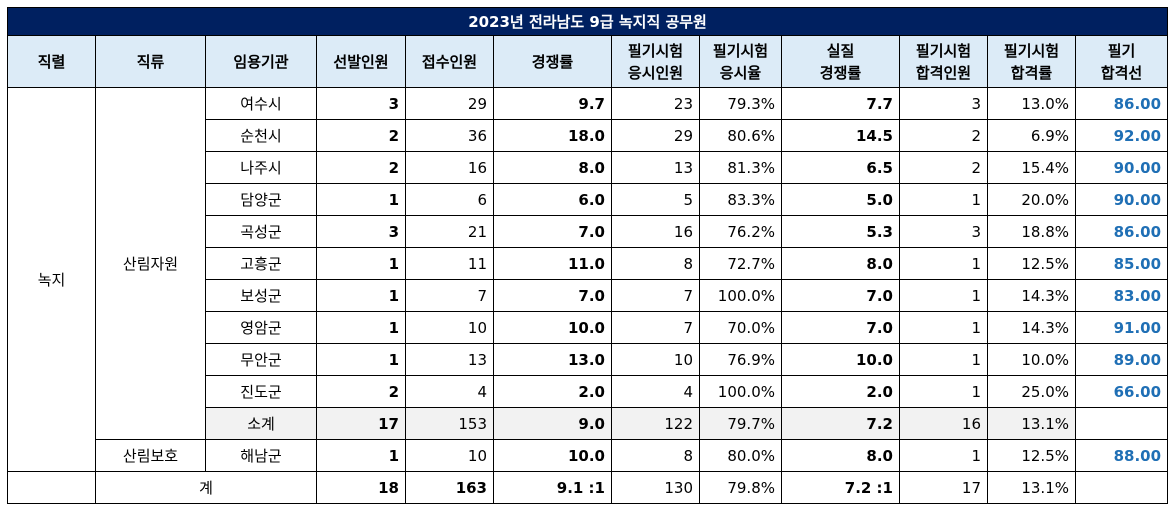 The image size is (1171, 509). What do you see at coordinates (1121, 487) in the screenshot?
I see `cell-cutoff` at bounding box center [1121, 487].